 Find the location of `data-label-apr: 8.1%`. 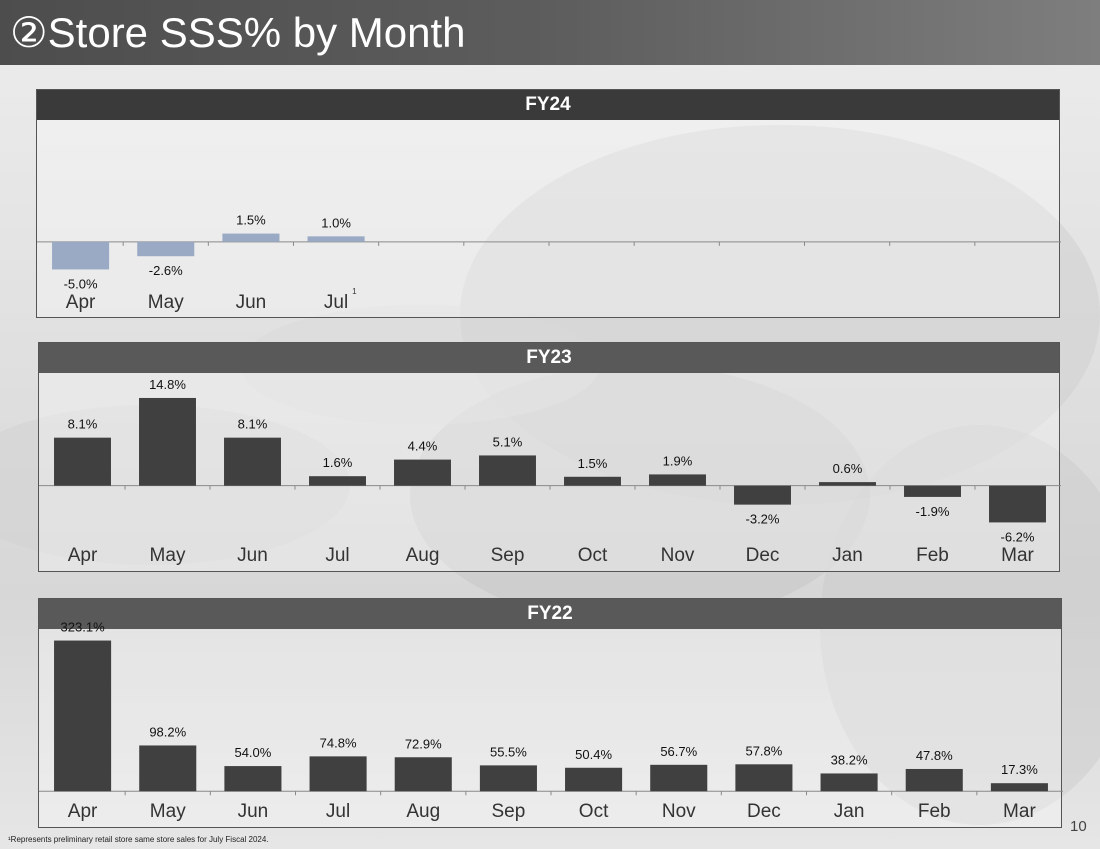

data-label-apr: 8.1% is located at coordinates (83, 424).